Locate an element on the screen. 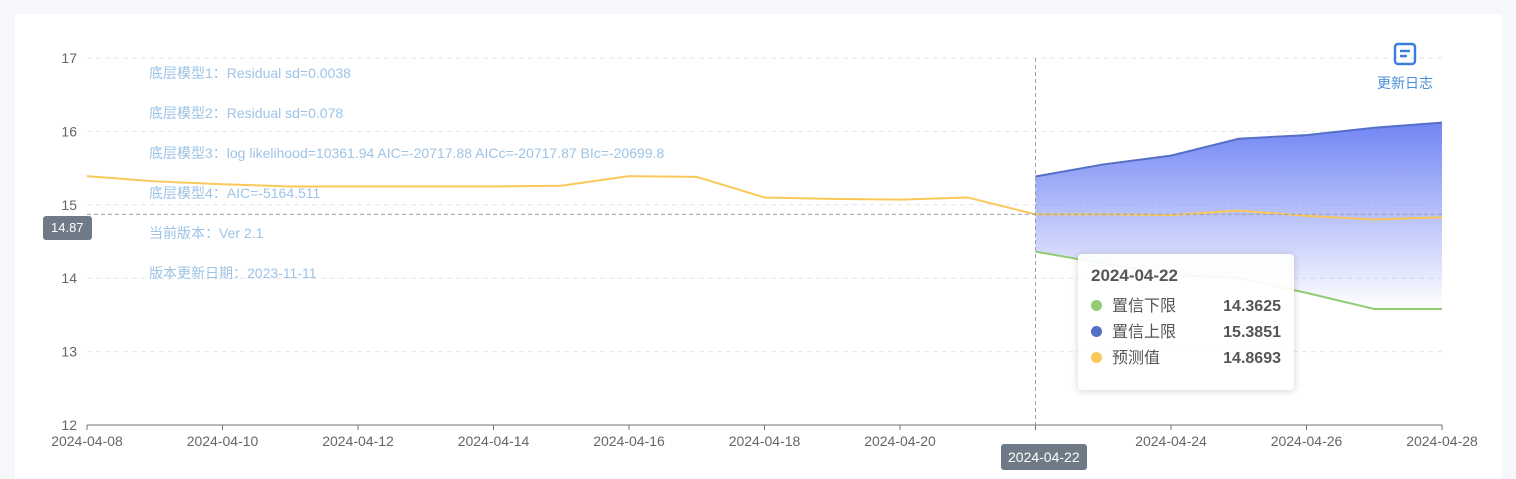 The height and width of the screenshot is (479, 1516). x-tick-label: 2024-04-10 is located at coordinates (223, 441).